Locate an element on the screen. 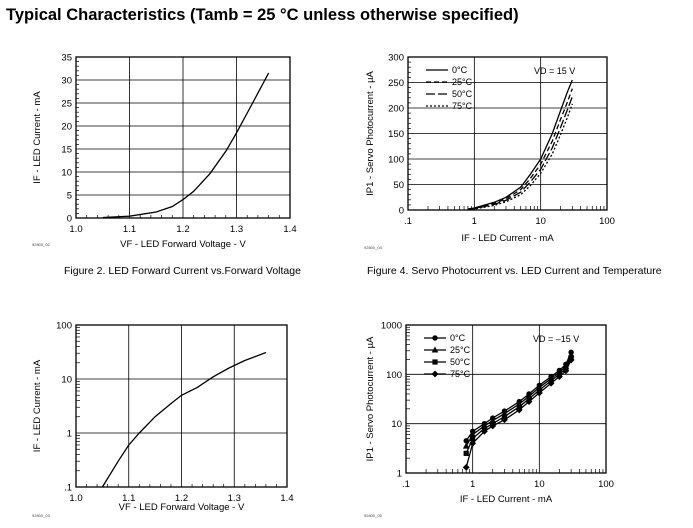  series-line-50C is located at coordinates (520, 153).